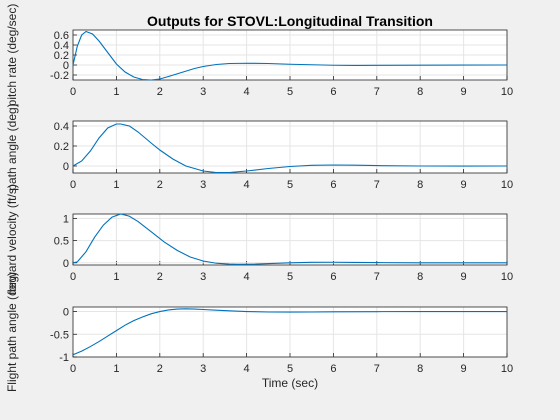 The width and height of the screenshot is (560, 420). What do you see at coordinates (12, 239) in the screenshot?
I see `y-axis-label: forward velocity (ft/s)` at bounding box center [12, 239].